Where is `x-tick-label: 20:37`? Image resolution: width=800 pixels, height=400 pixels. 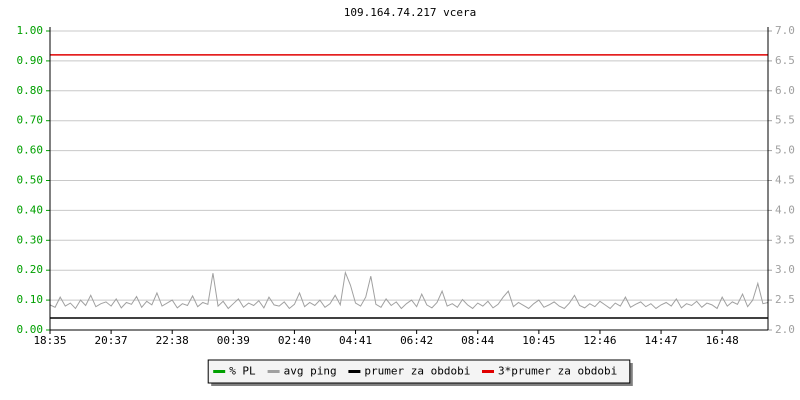 x-tick-label: 20:37 is located at coordinates (111, 340).